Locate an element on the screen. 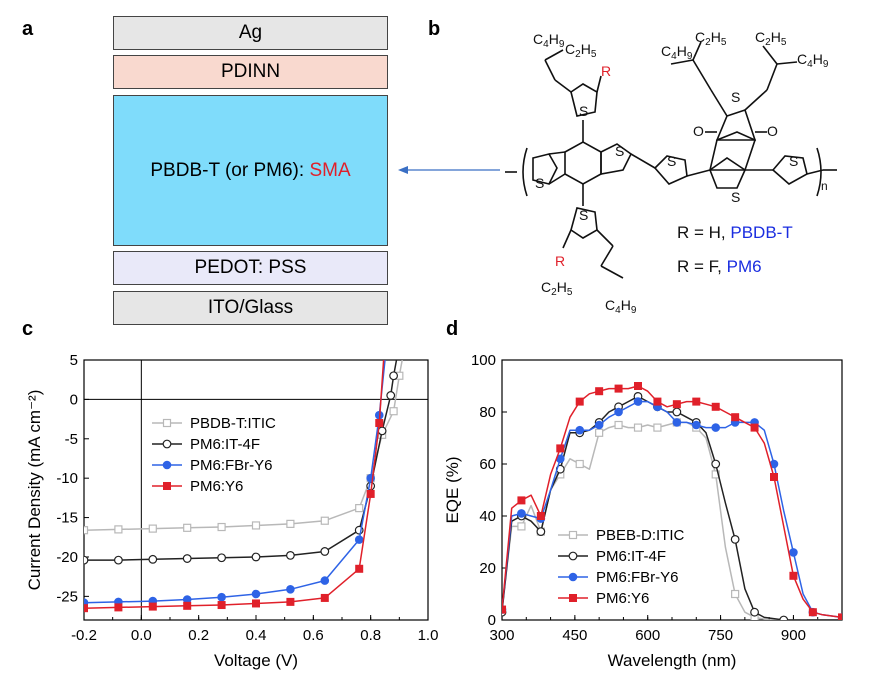  c-series-pbdb-t-itic is located at coordinates (244, 447).